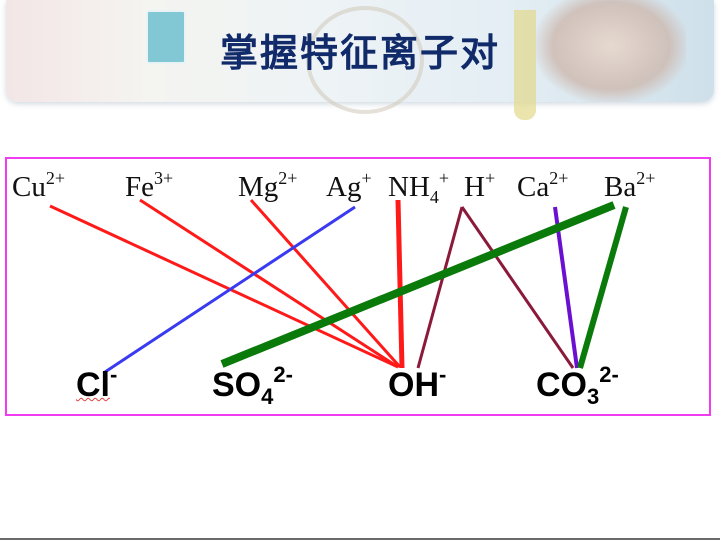 The height and width of the screenshot is (541, 720). What do you see at coordinates (603, 287) in the screenshot?
I see `line-ba-co3` at bounding box center [603, 287].